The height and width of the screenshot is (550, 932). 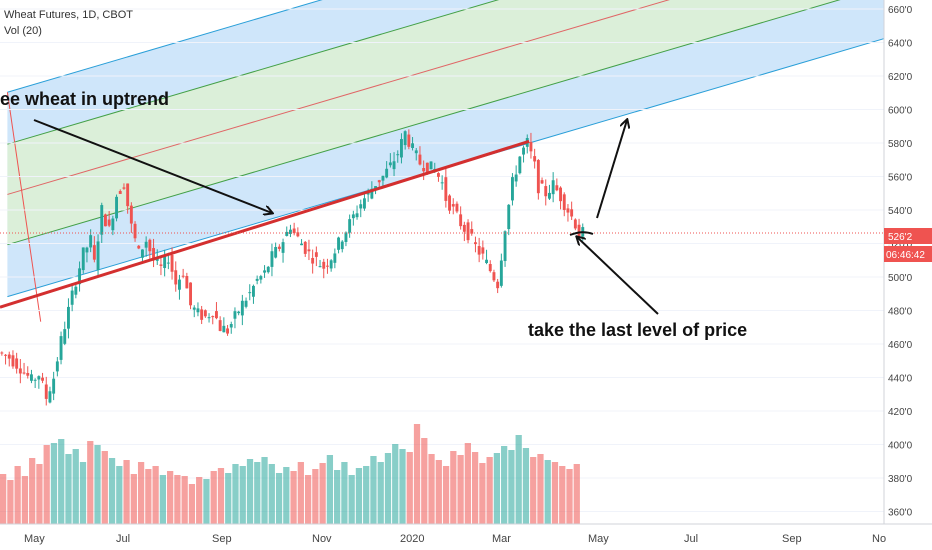 I want to click on pitchfork-handle-line, so click(x=24, y=207).